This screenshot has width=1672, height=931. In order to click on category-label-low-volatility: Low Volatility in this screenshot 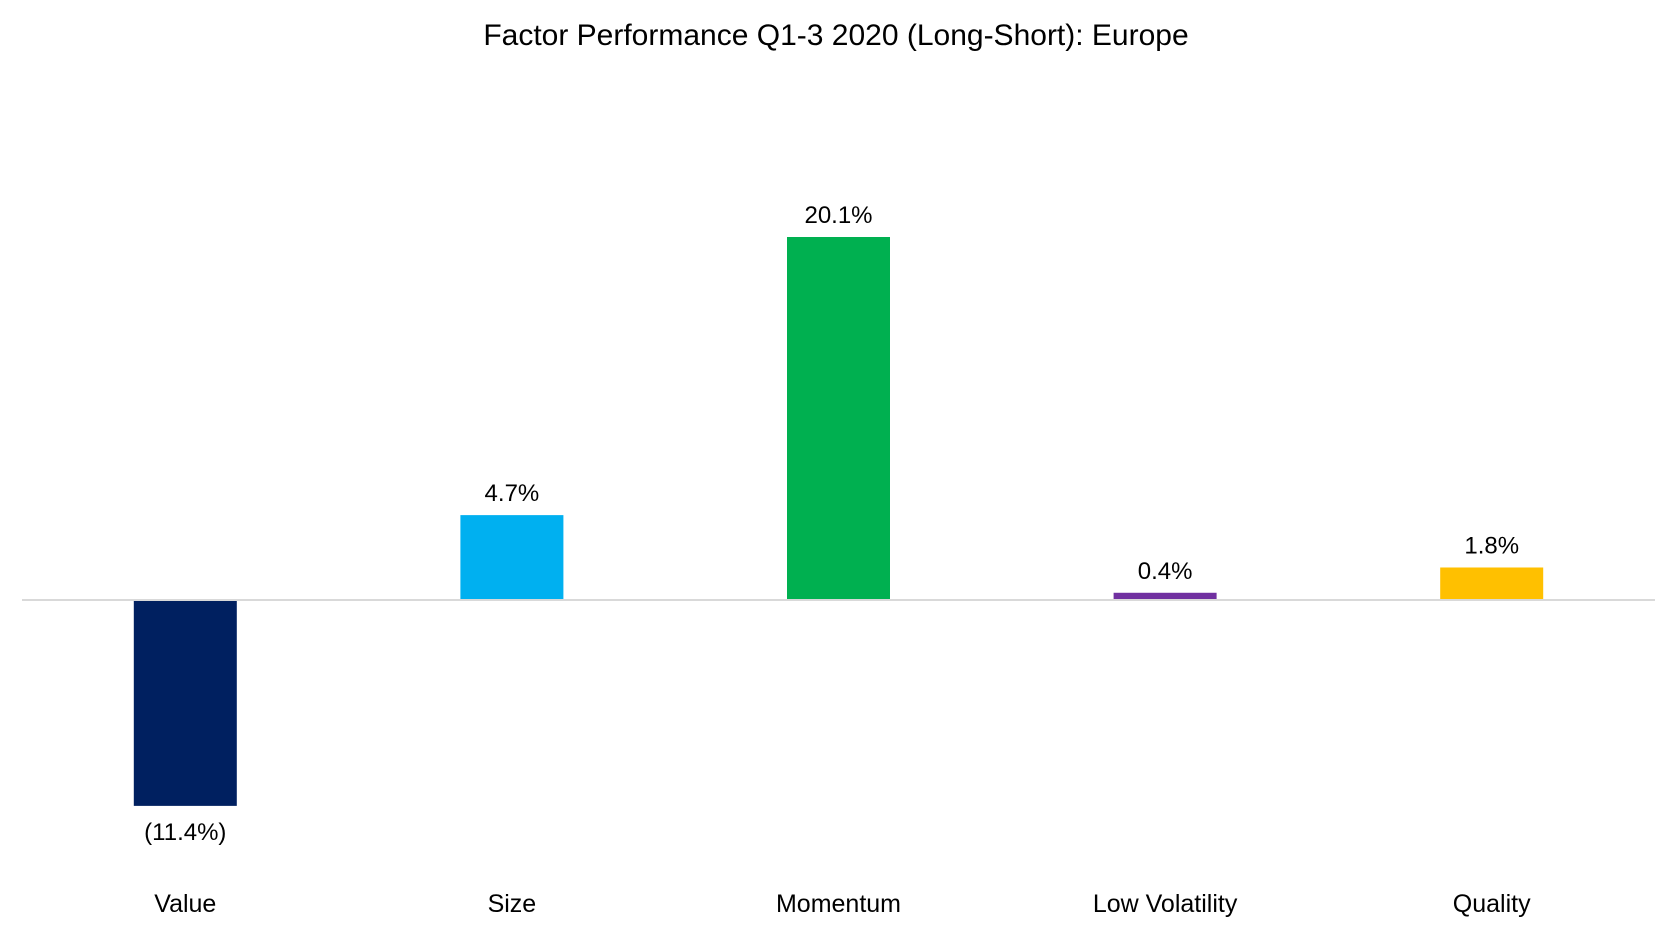, I will do `click(1165, 904)`.